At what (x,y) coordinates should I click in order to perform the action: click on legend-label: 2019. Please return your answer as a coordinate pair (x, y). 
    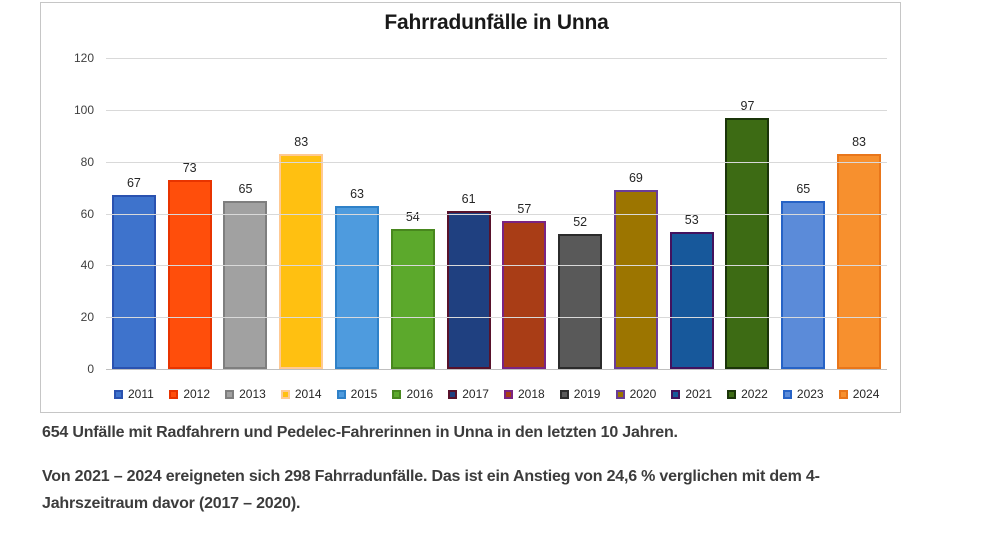
    Looking at the image, I should click on (587, 394).